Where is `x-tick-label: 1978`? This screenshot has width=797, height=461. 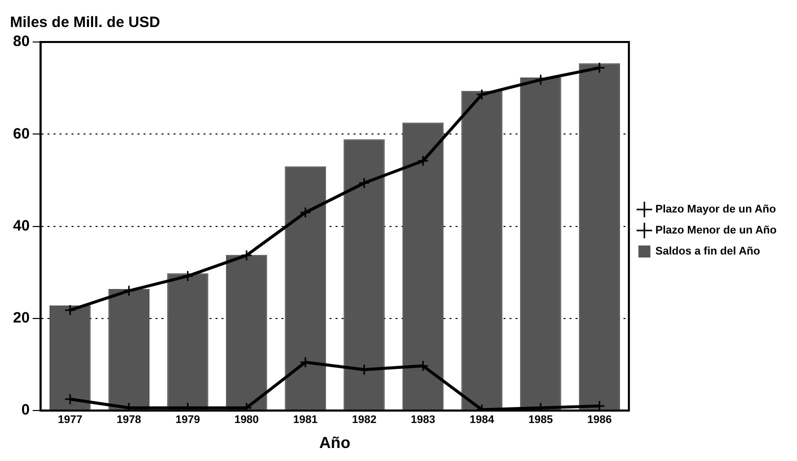 x-tick-label: 1978 is located at coordinates (129, 420).